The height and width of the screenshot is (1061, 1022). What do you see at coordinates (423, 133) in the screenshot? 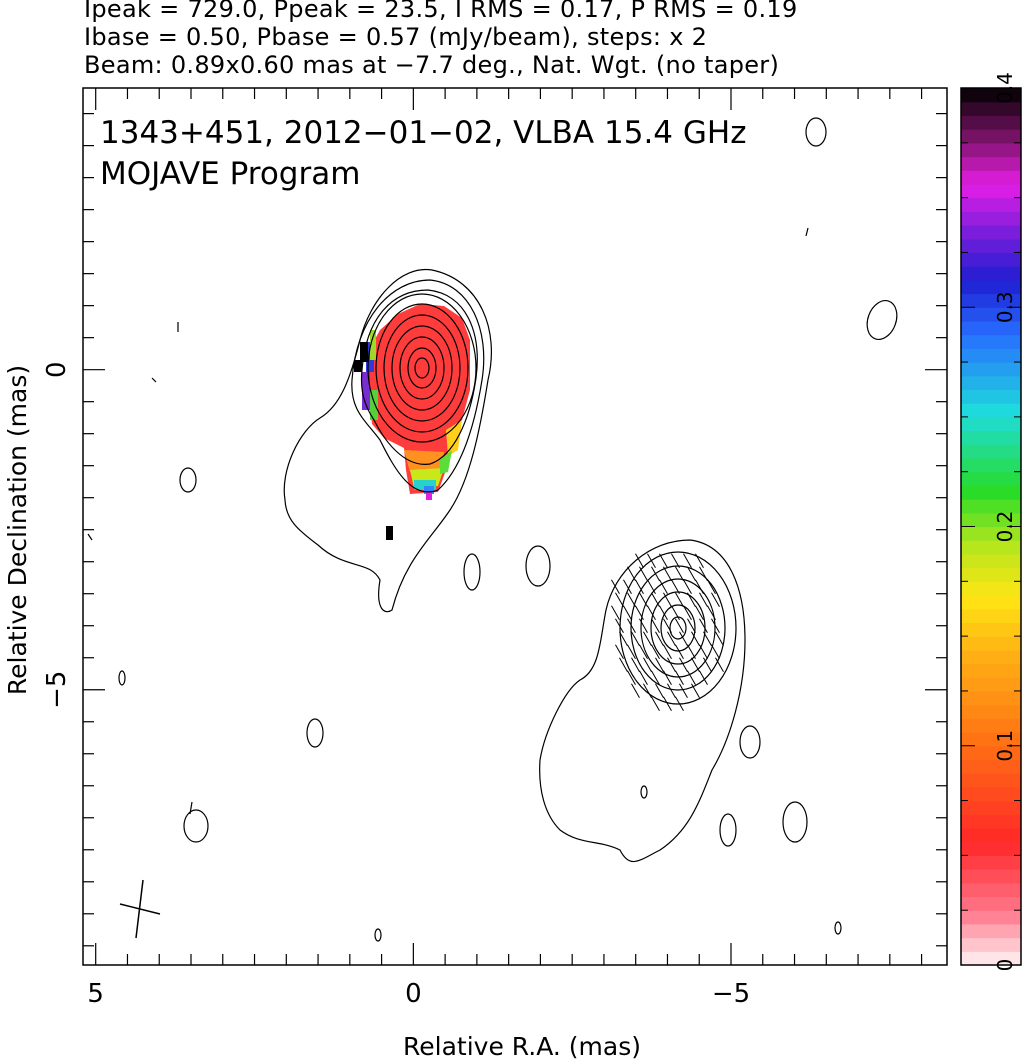
I see `source-label: 1343+451, 2012−01−02, VLBA 15.4 GHz` at bounding box center [423, 133].